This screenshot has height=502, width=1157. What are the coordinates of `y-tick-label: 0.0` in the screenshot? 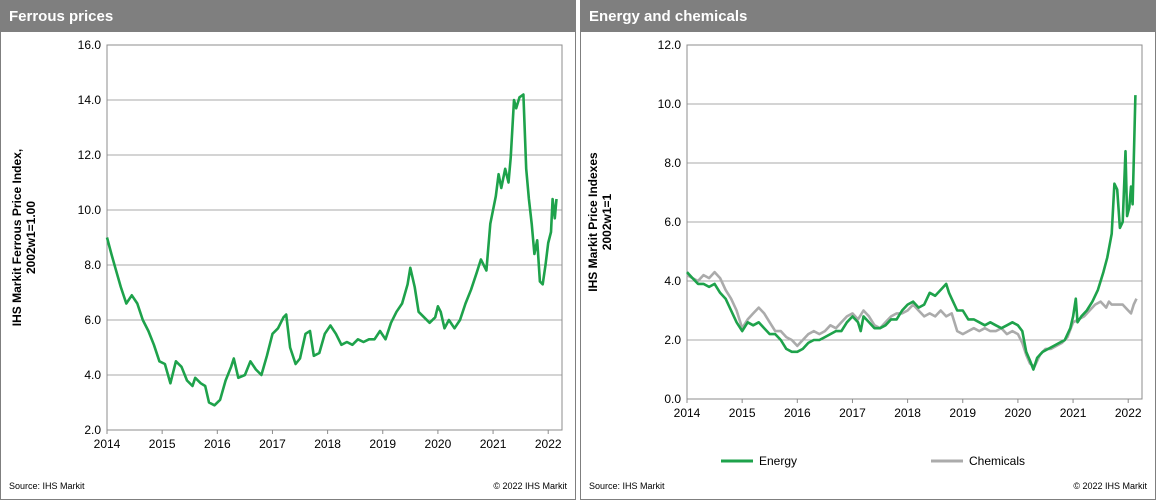 It's located at (672, 399).